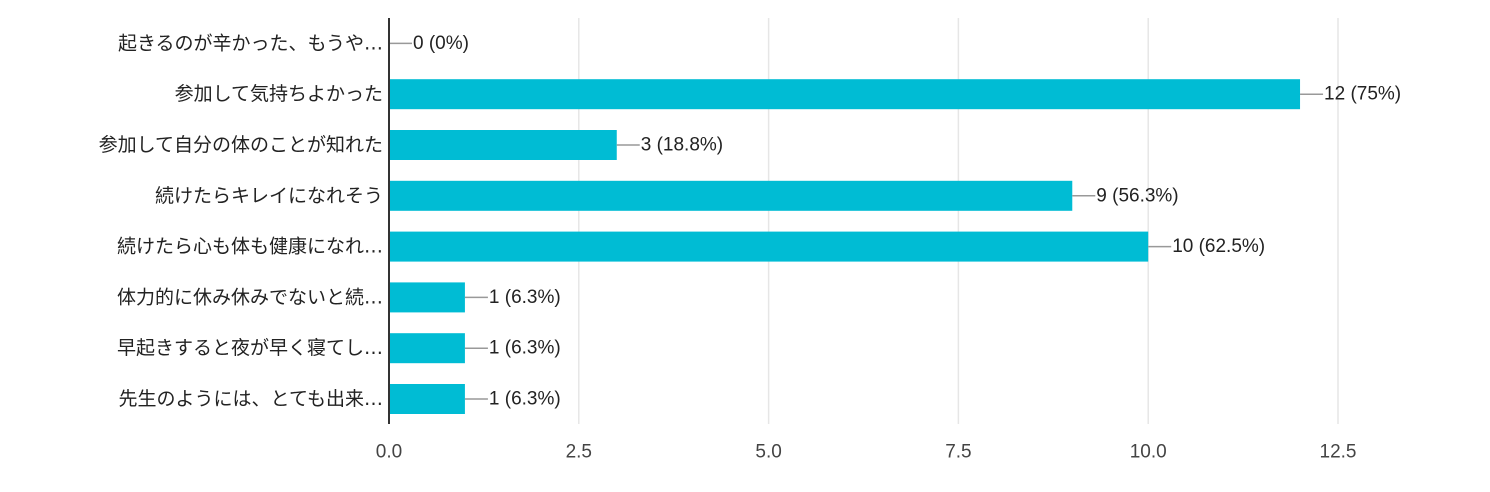  What do you see at coordinates (241, 145) in the screenshot?
I see `category-label: 参加して自分の体のことが知れた` at bounding box center [241, 145].